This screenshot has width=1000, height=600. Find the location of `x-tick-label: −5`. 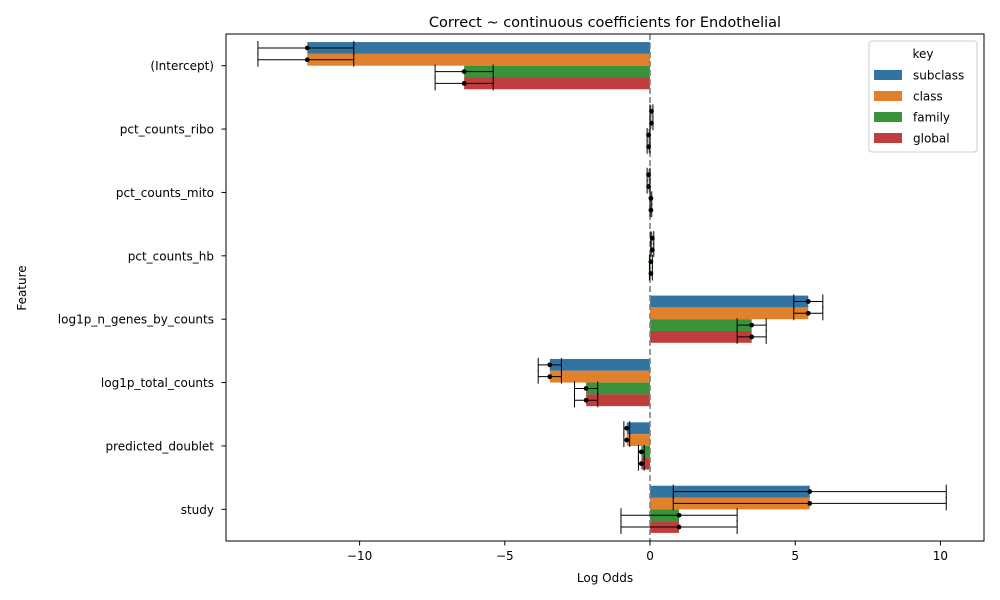

x-tick-label: −5 is located at coordinates (505, 556).